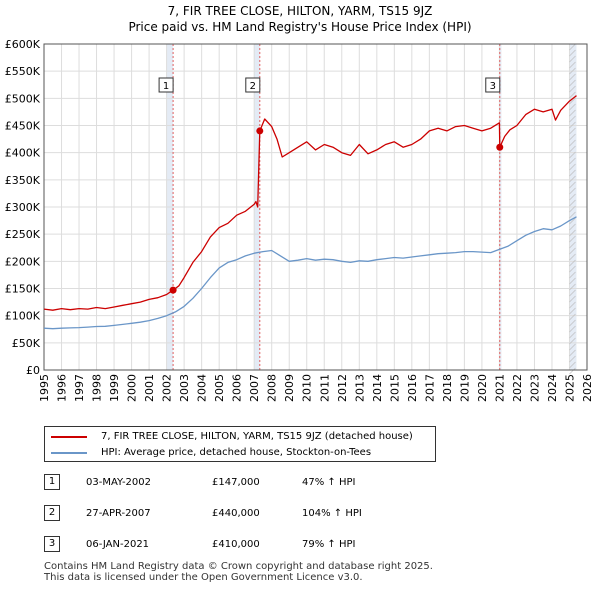  What do you see at coordinates (377, 388) in the screenshot?
I see `x-tick-label: 2014` at bounding box center [377, 388].